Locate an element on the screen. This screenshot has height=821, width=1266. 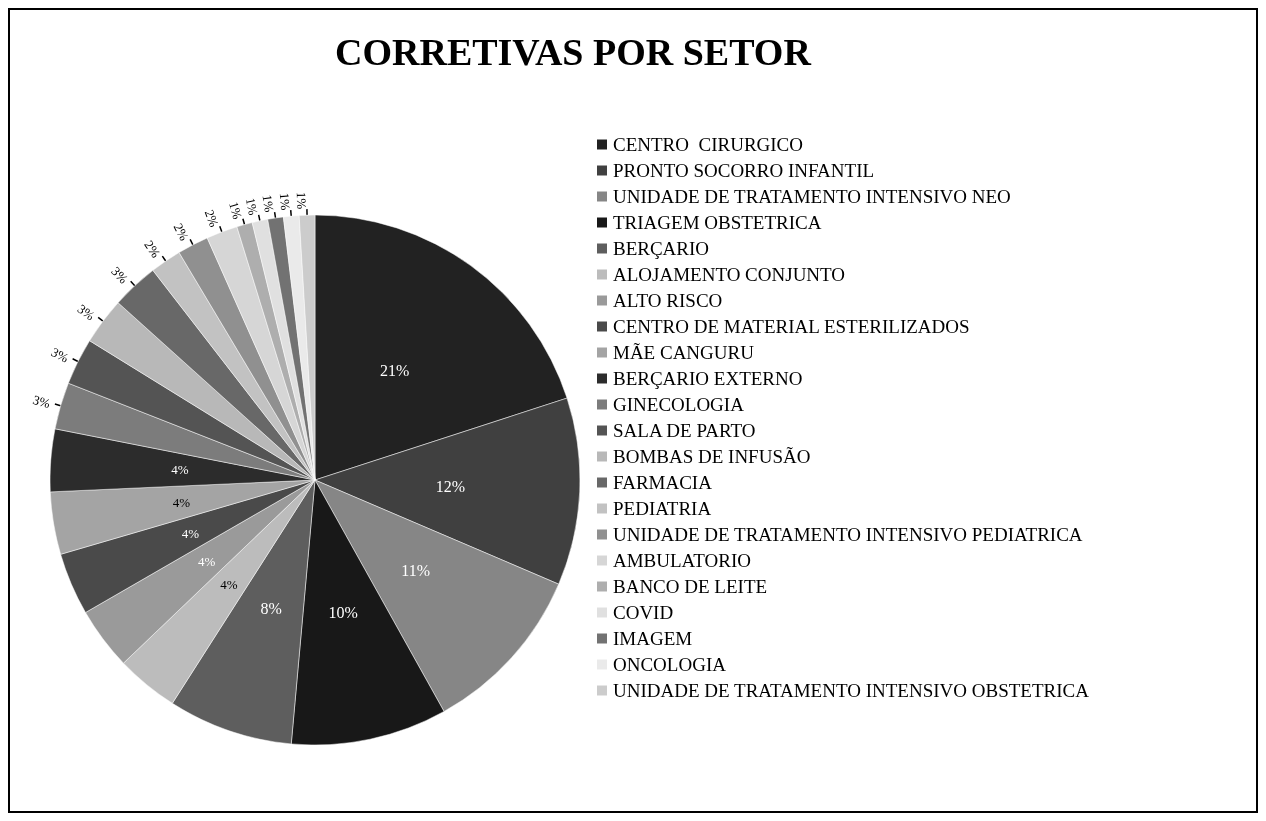
chart-title: CORRETIVAS POR SETOR is located at coordinates (573, 52).